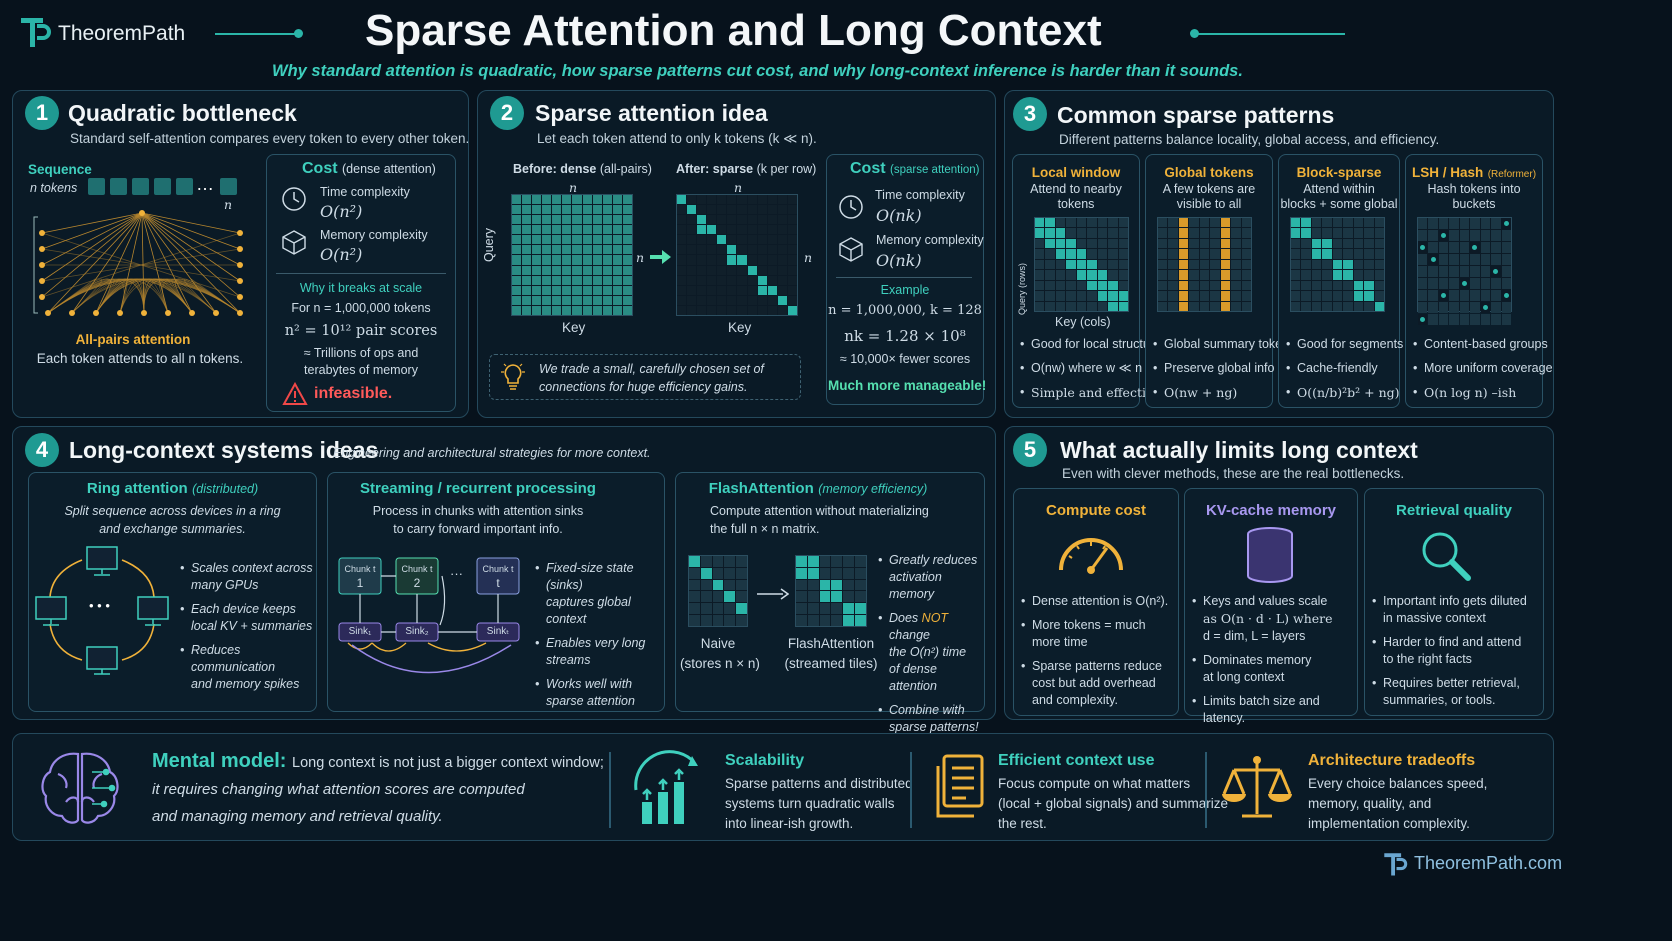  I want to click on header-dot-left, so click(298, 33).